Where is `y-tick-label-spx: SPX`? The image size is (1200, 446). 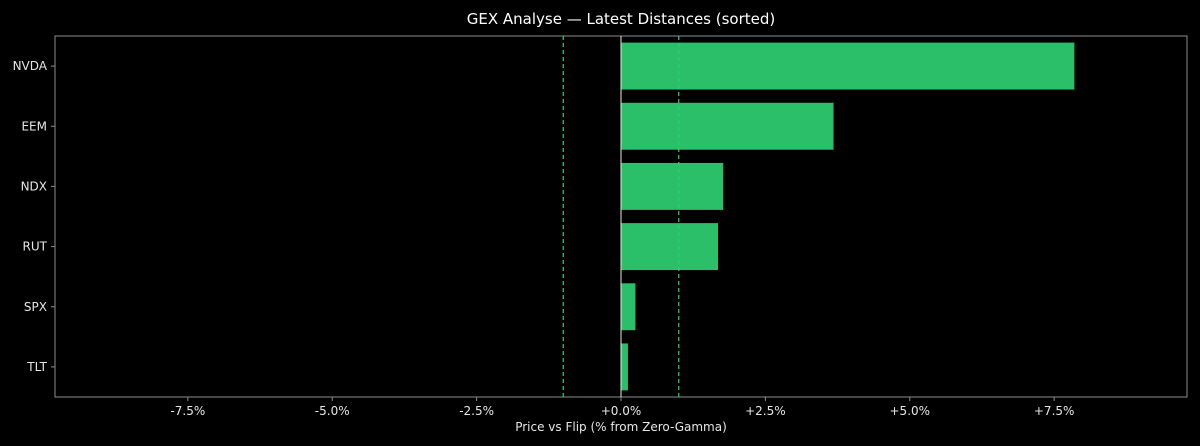
y-tick-label-spx: SPX is located at coordinates (35, 307).